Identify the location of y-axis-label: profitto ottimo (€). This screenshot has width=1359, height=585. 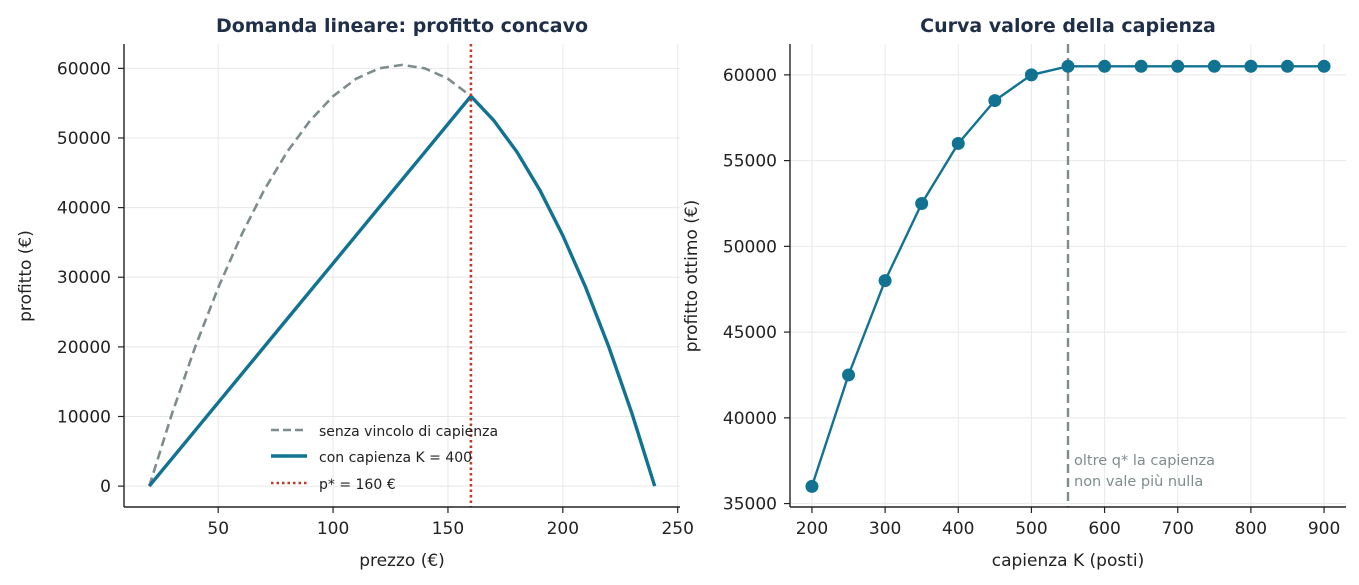
(692, 276).